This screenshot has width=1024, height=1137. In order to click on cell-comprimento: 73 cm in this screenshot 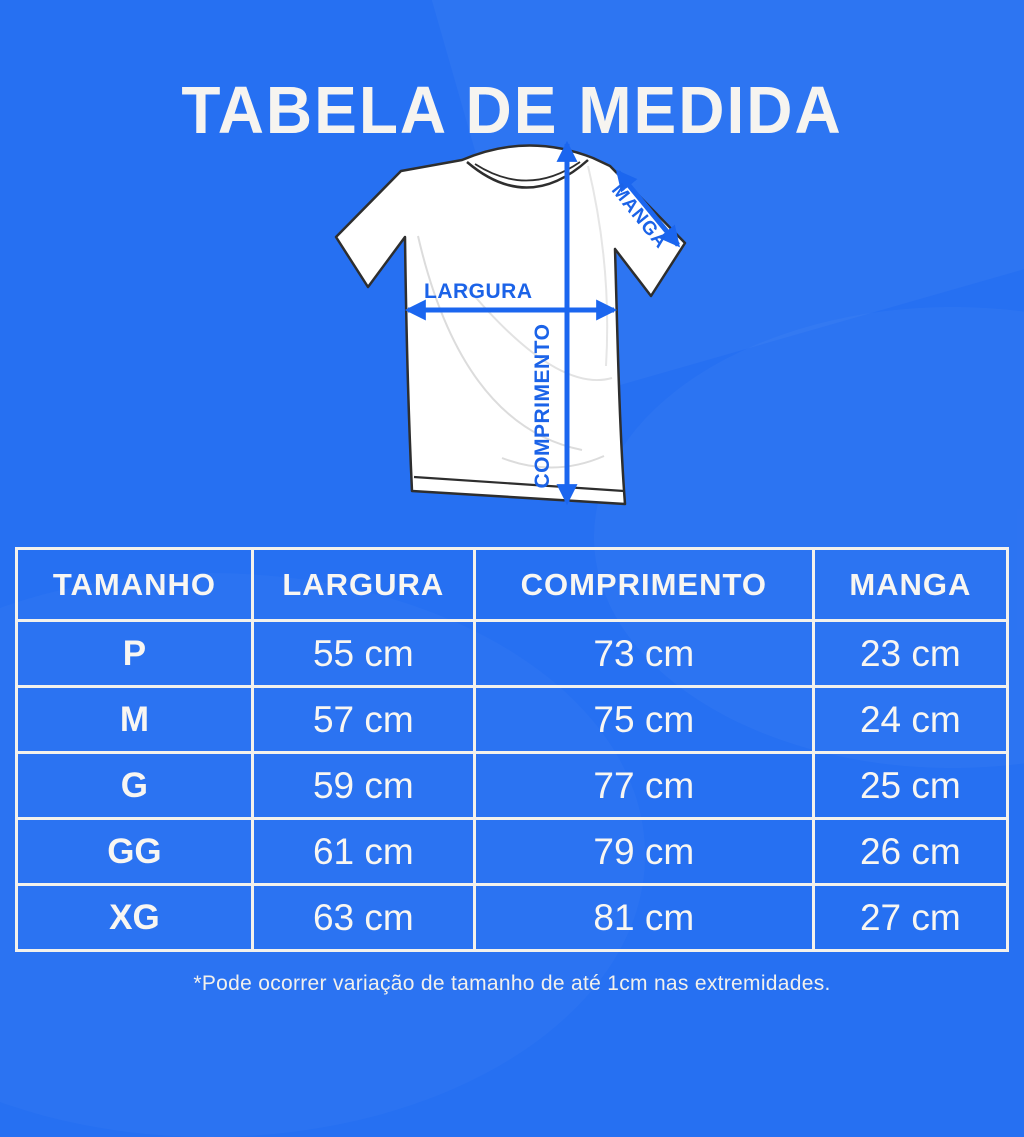, I will do `click(643, 653)`.